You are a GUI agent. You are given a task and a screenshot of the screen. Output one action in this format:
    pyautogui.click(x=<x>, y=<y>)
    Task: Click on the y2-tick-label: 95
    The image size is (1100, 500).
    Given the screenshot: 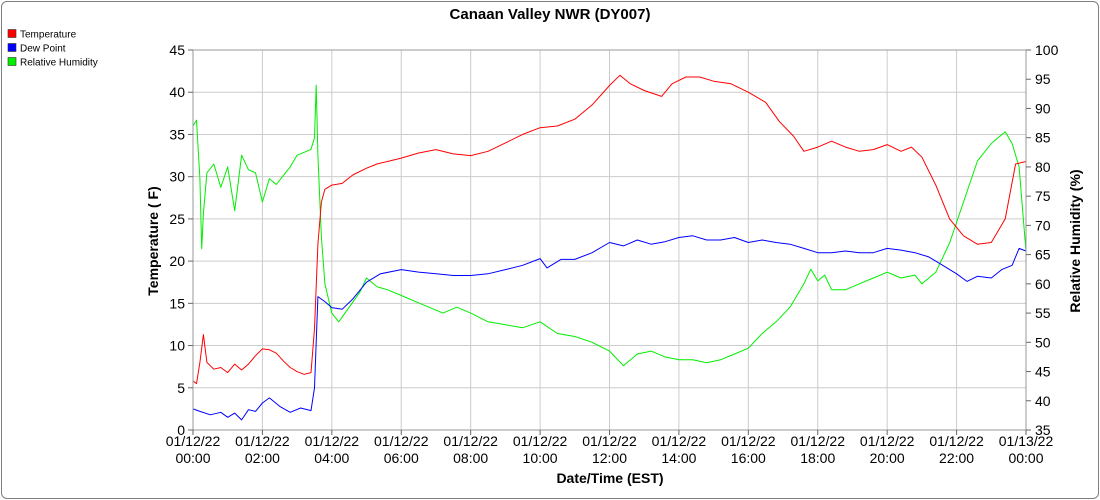 What is the action you would take?
    pyautogui.click(x=1043, y=79)
    